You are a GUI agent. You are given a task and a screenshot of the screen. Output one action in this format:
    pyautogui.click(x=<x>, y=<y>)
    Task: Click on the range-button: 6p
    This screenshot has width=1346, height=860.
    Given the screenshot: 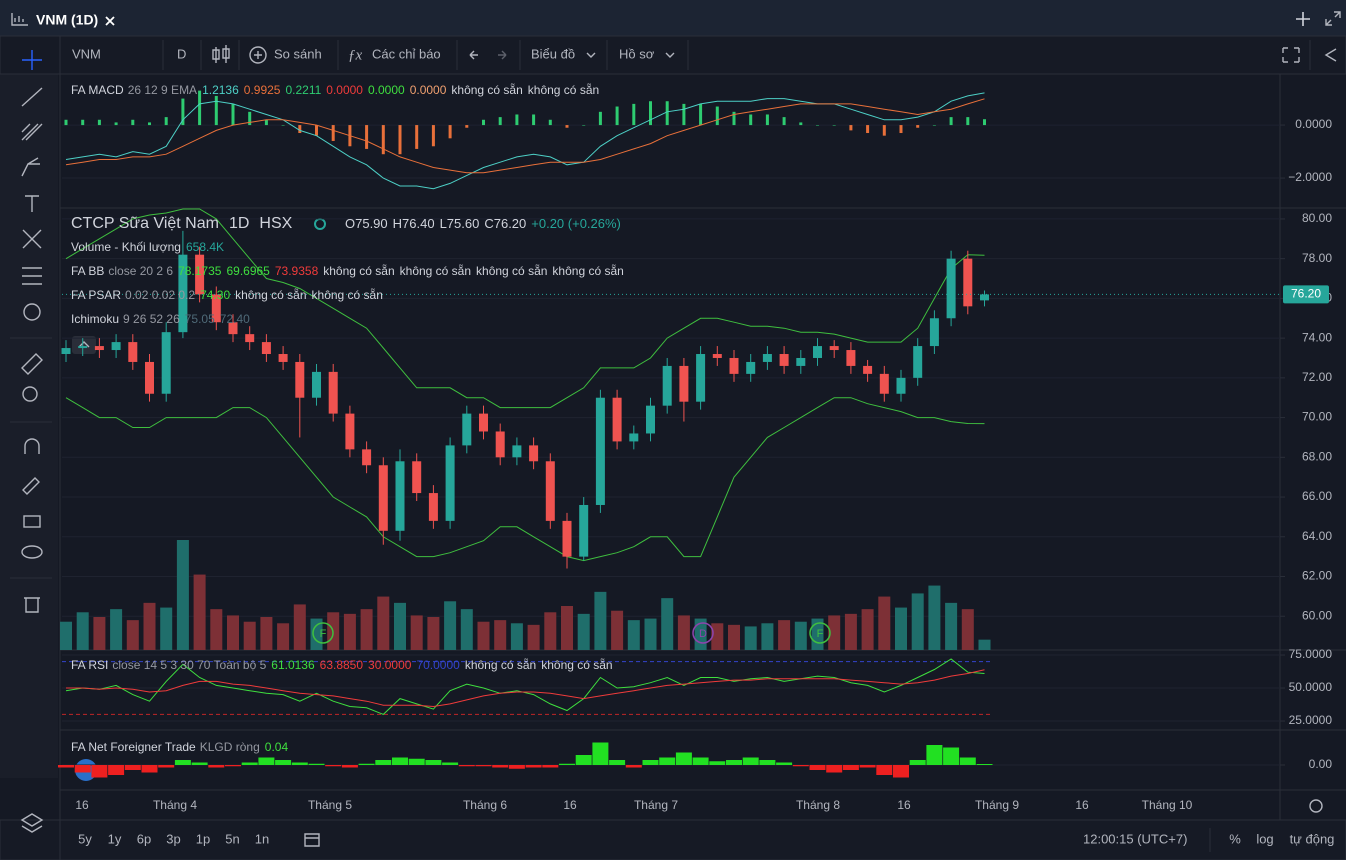 What is the action you would take?
    pyautogui.click(x=144, y=838)
    